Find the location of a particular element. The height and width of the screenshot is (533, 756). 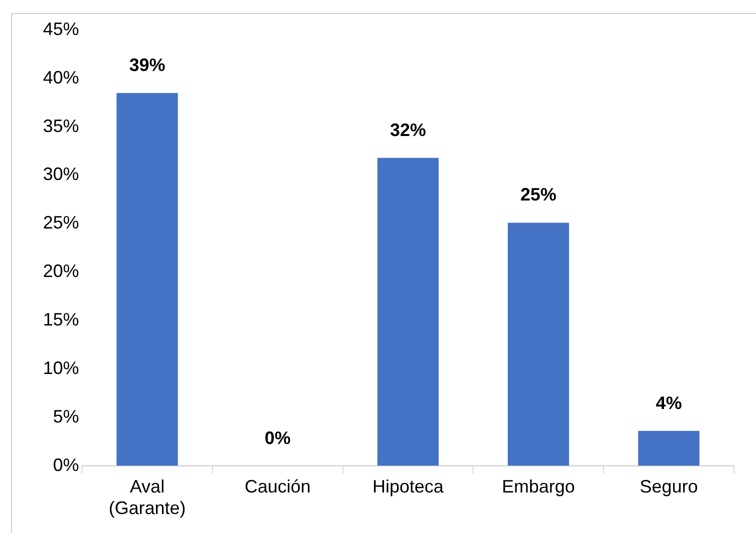

x-tick-label: Seguro is located at coordinates (669, 486).